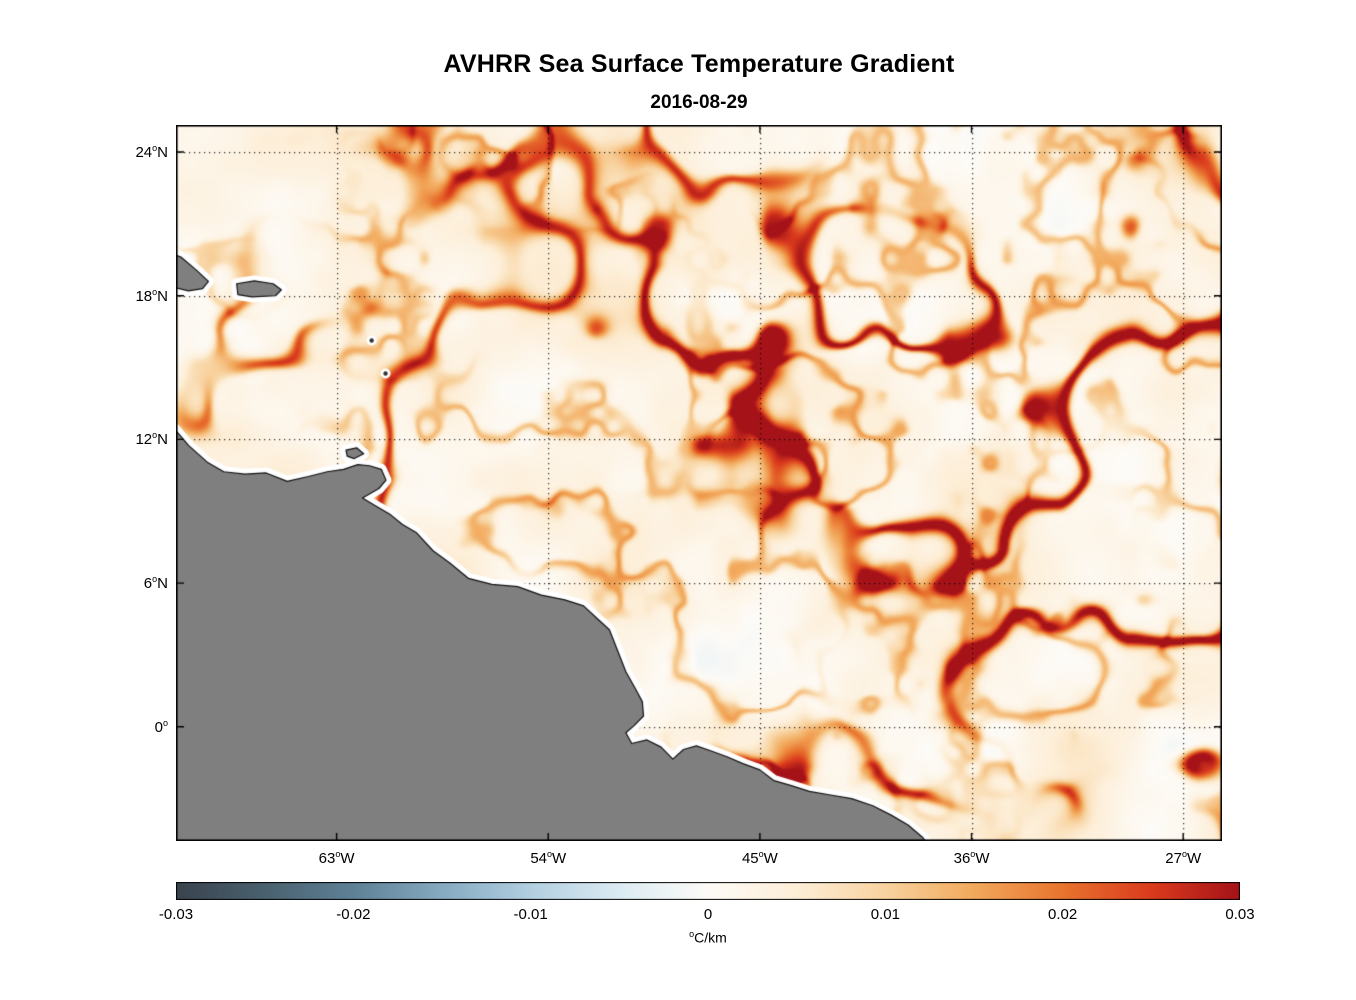  I want to click on colorbar-tick-label: 0, so click(708, 914).